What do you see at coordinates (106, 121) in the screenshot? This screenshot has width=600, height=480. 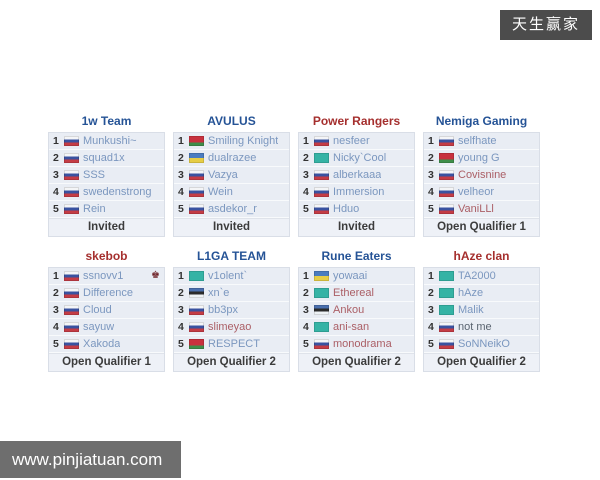 I see `team-name-link: 1w Team` at bounding box center [106, 121].